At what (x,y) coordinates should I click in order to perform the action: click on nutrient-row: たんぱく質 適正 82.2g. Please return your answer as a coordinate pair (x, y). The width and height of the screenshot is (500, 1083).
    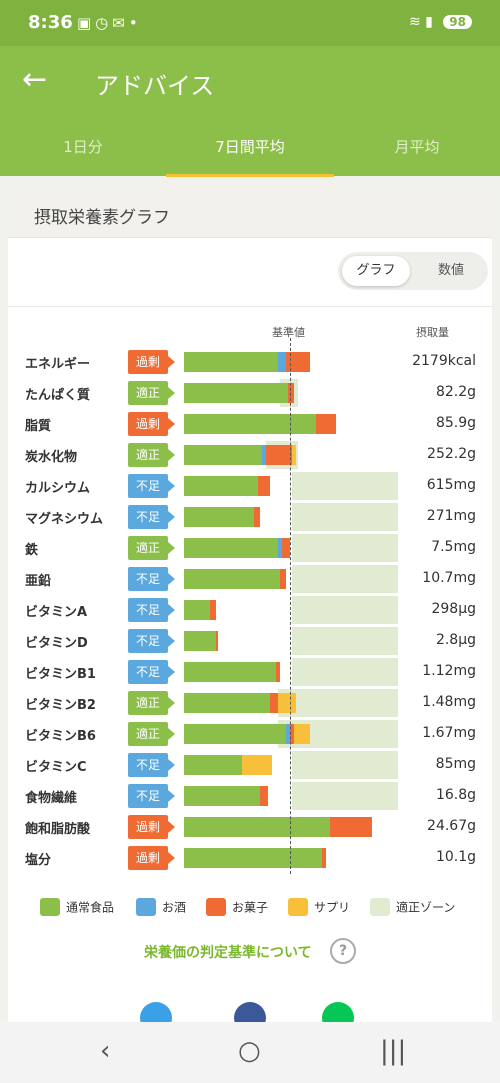
    Looking at the image, I should click on (250, 392).